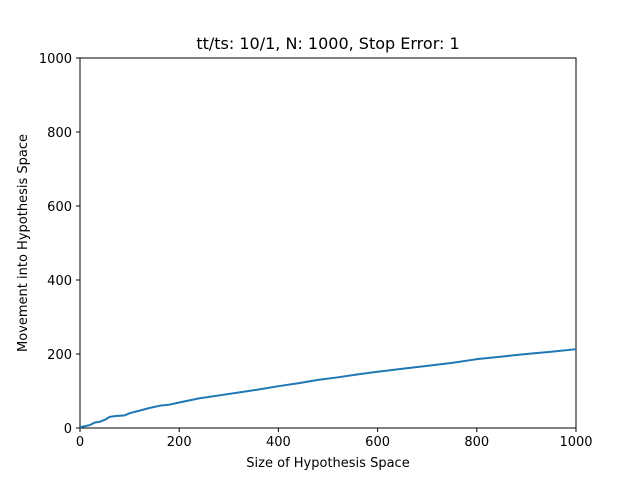 The height and width of the screenshot is (484, 640). What do you see at coordinates (327, 43) in the screenshot?
I see `chart-title: tt/ts: 10/1, N: 1000, Stop Error: 1` at bounding box center [327, 43].